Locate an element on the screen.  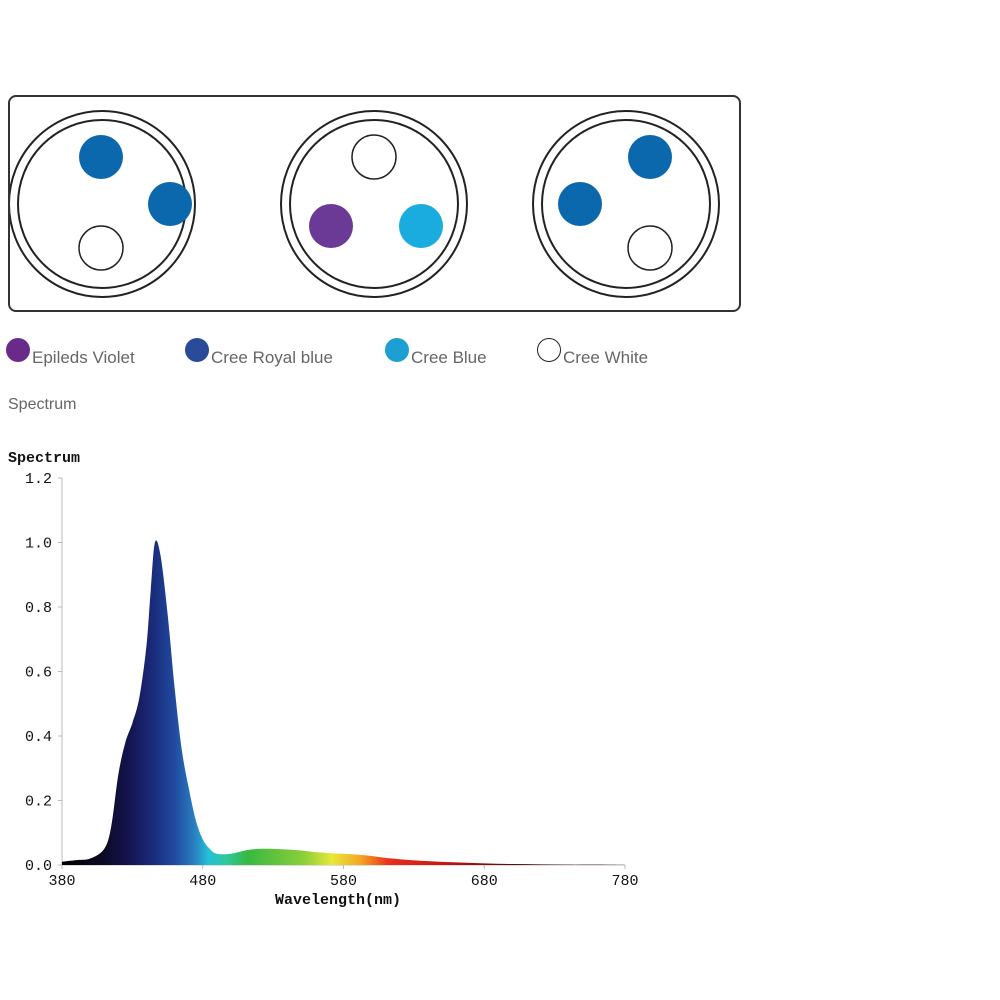
legend-label: Epileds Violet is located at coordinates (83, 357).